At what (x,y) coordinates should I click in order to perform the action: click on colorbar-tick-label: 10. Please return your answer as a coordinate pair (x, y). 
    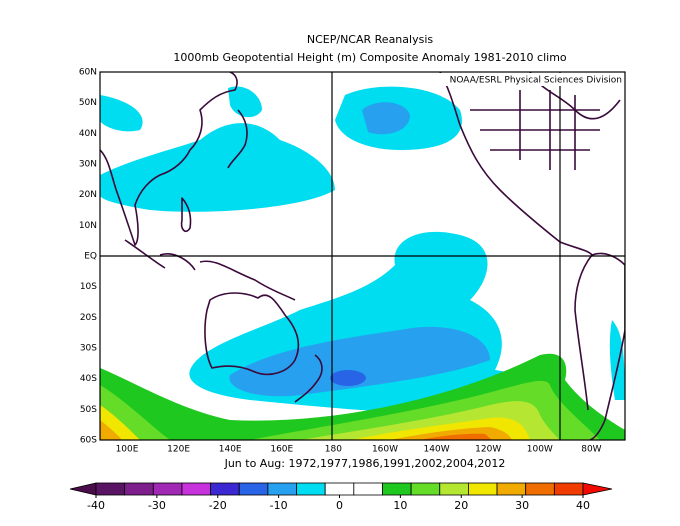
    Looking at the image, I should click on (400, 505).